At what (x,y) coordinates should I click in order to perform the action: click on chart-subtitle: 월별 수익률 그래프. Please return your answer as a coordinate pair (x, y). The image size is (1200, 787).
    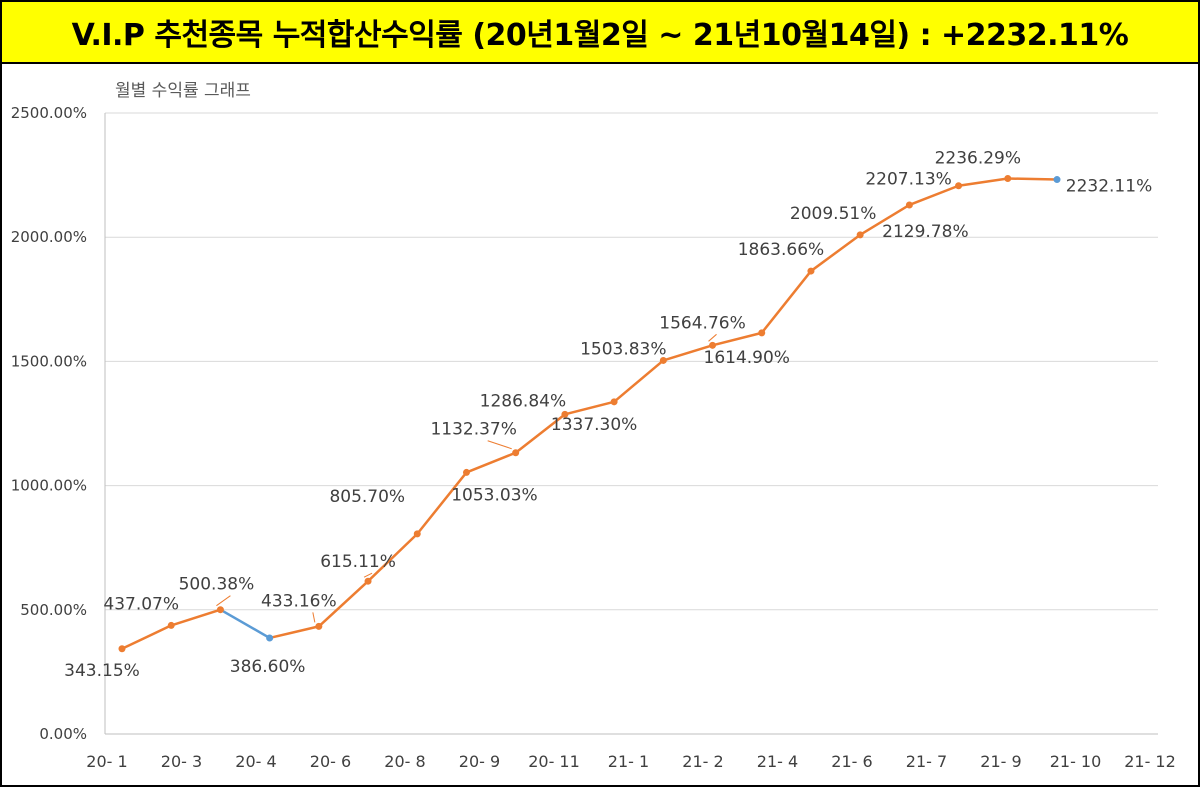
    Looking at the image, I should click on (183, 91).